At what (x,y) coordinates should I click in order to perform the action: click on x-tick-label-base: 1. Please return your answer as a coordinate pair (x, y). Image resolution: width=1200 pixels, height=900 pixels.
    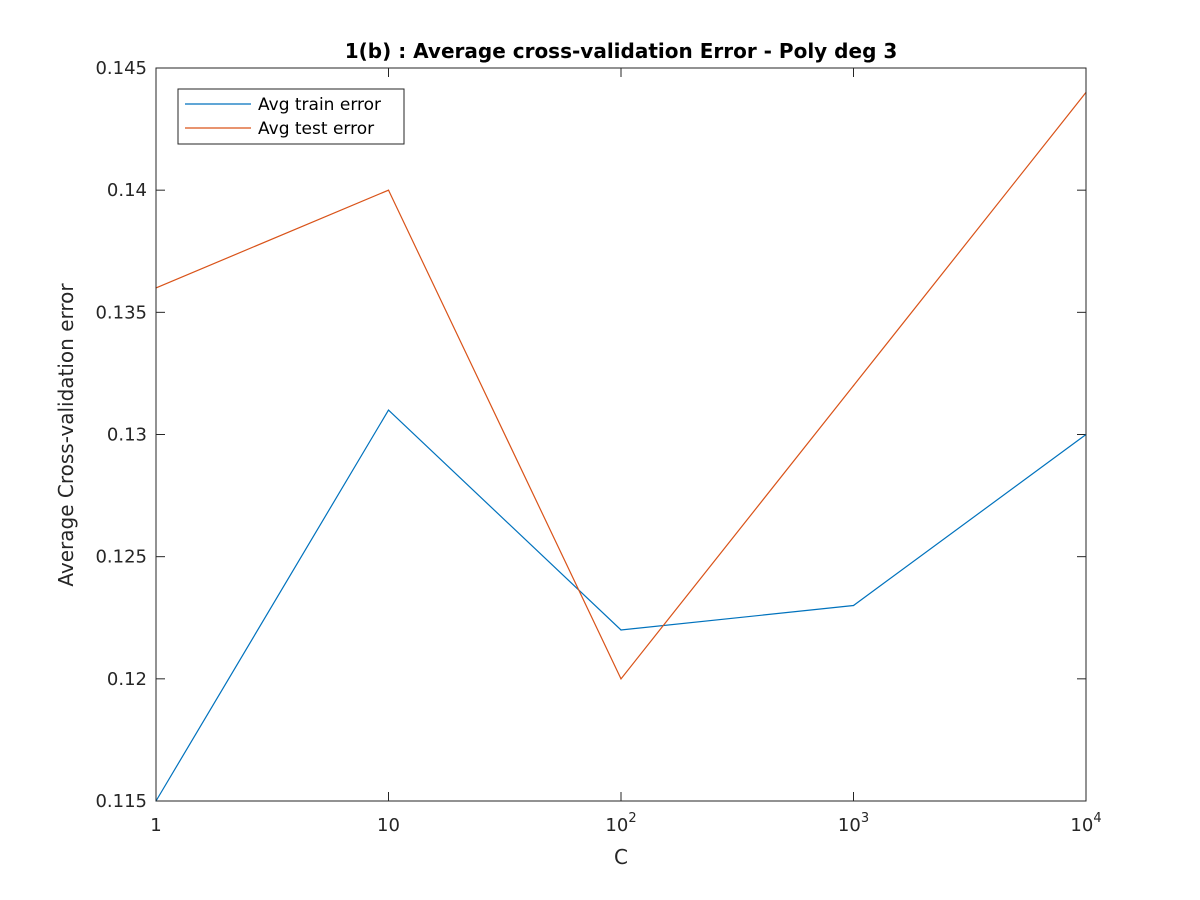
    Looking at the image, I should click on (155, 825).